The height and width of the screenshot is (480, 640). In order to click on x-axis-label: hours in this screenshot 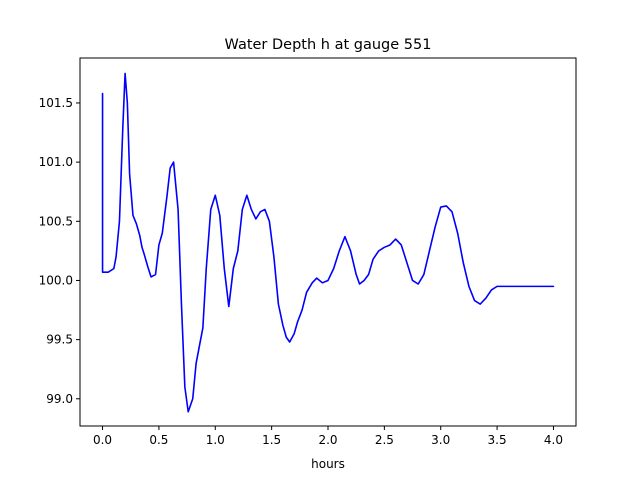, I will do `click(328, 464)`.